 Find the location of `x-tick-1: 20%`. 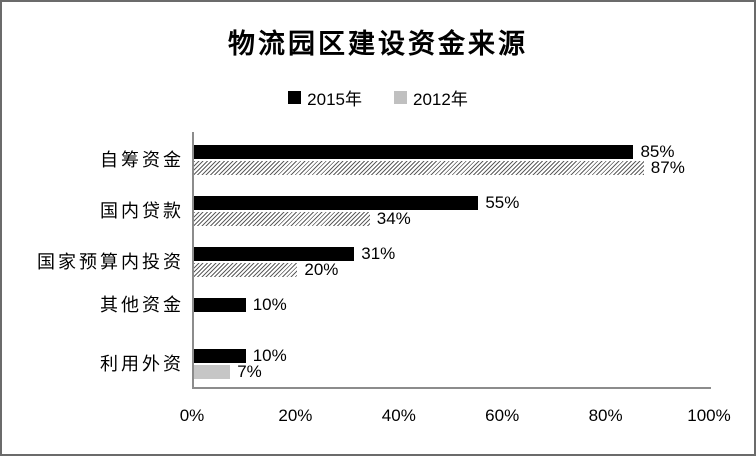

x-tick-1: 20% is located at coordinates (295, 415).